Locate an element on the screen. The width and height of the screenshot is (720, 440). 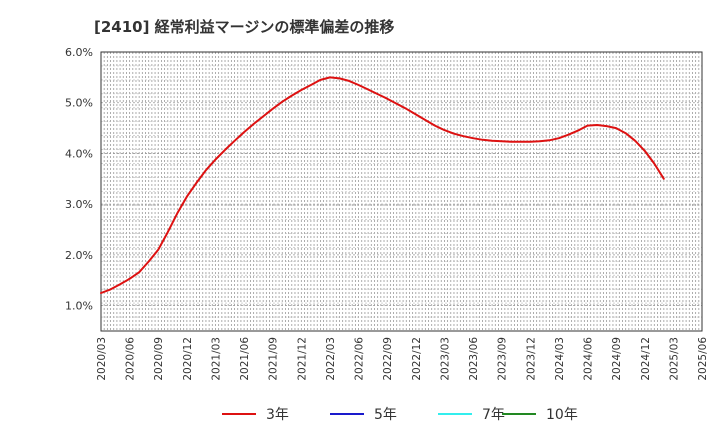
x-tick-label: 2023/09 is located at coordinates (503, 359).